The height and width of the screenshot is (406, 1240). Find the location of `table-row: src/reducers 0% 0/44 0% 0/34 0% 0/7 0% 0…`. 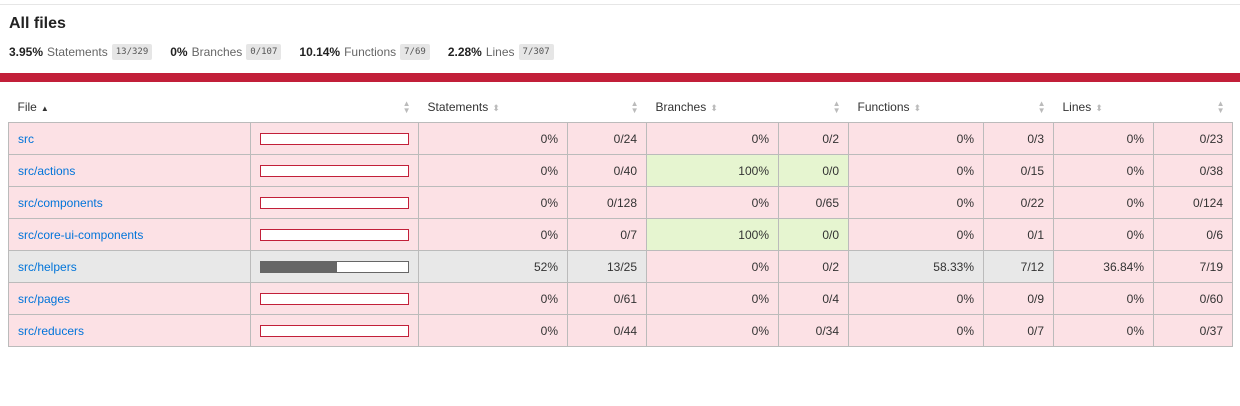

table-row: src/reducers 0% 0/44 0% 0/34 0% 0/7 0% 0… is located at coordinates (620, 330).